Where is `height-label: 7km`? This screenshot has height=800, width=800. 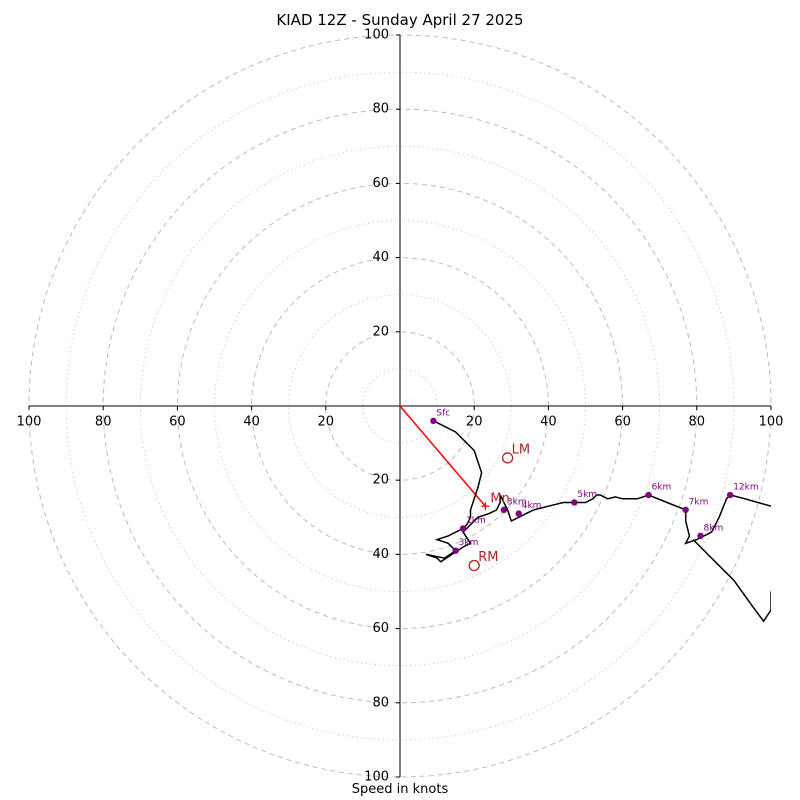 height-label: 7km is located at coordinates (699, 502).